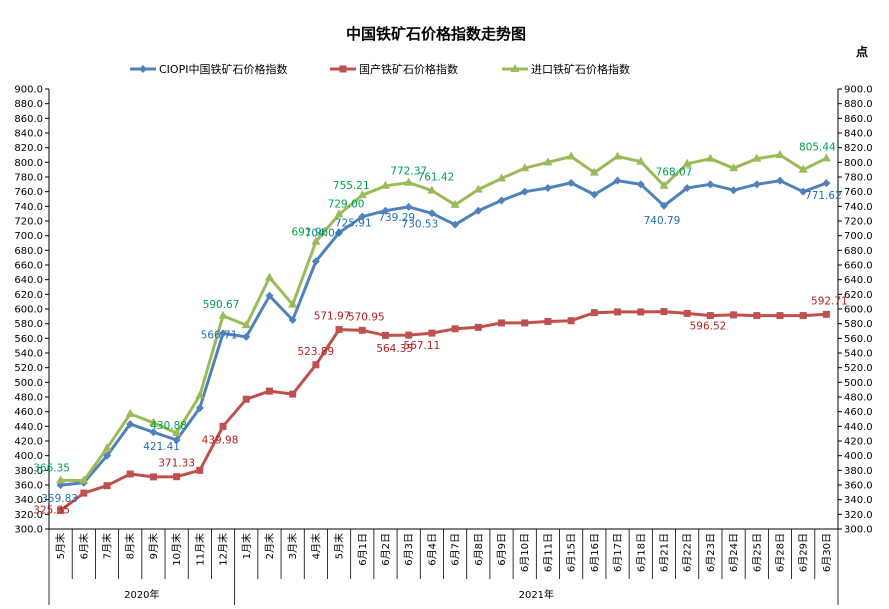  What do you see at coordinates (28, 104) in the screenshot?
I see `y-tick-label-left: 880.0` at bounding box center [28, 104].